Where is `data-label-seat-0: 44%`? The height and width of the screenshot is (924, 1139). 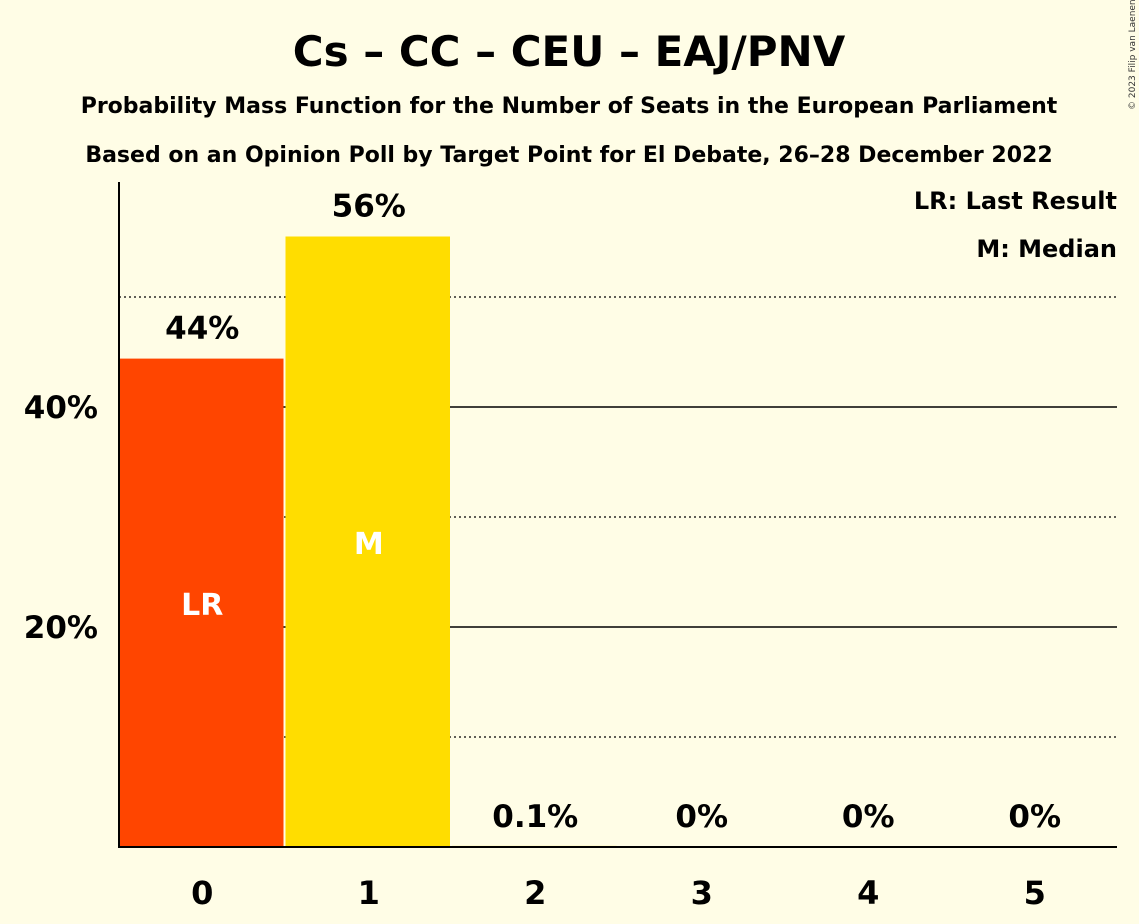
data-label-seat-0: 44% is located at coordinates (202, 329).